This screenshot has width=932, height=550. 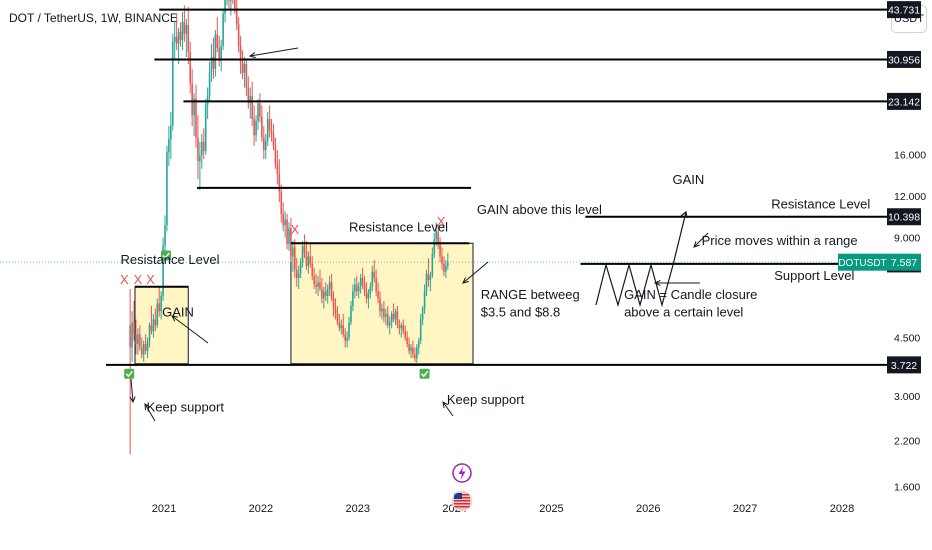 What do you see at coordinates (641, 259) in the screenshot?
I see `range-sketch` at bounding box center [641, 259].